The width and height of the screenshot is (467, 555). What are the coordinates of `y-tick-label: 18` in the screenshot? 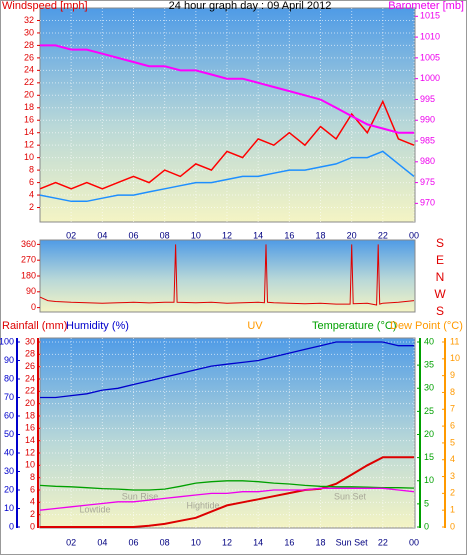 It's located at (29, 107).